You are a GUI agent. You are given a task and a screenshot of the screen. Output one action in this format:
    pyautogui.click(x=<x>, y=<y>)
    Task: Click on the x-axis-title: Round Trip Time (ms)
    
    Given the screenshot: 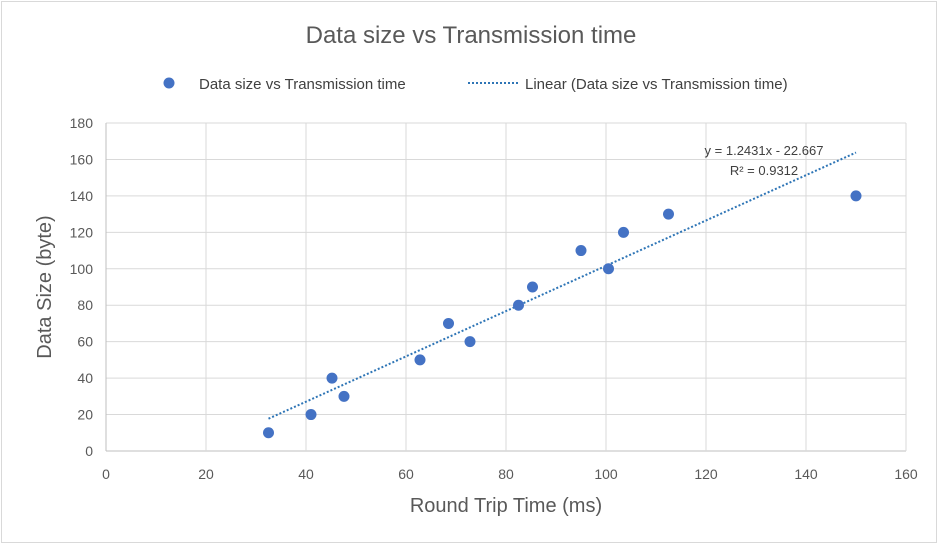 What is the action you would take?
    pyautogui.click(x=506, y=506)
    